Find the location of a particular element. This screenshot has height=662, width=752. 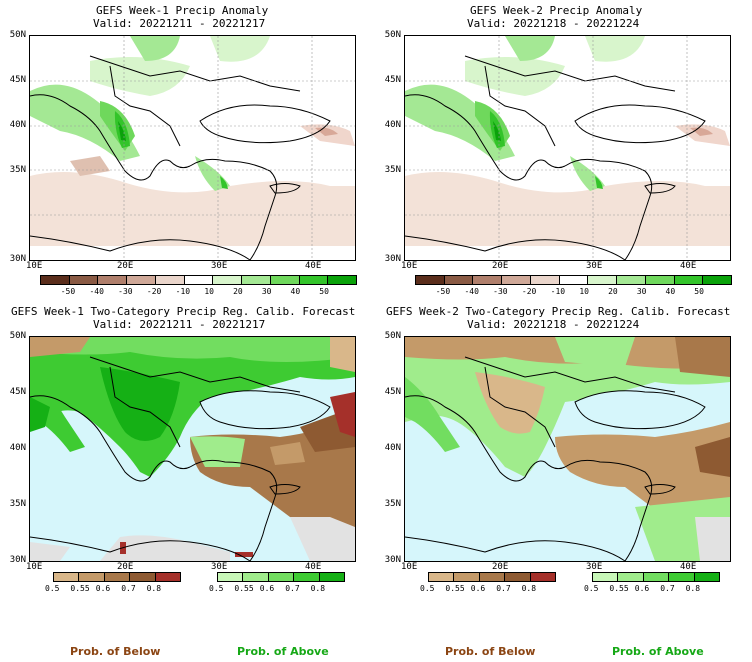

colorbar-tick-label: 10 is located at coordinates (584, 291).